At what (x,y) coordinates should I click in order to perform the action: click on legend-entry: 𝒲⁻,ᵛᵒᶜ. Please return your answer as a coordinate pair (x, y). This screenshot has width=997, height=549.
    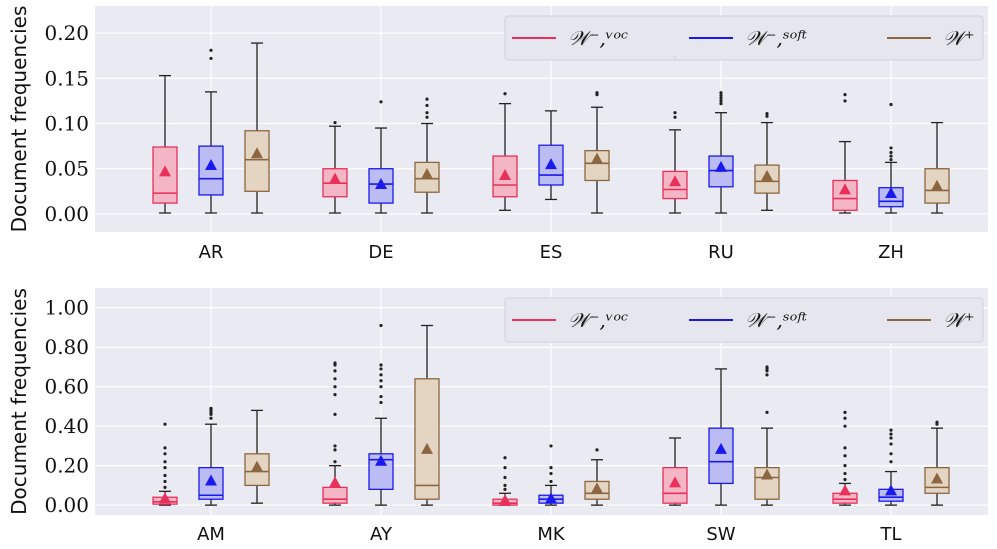
    Looking at the image, I should click on (598, 320).